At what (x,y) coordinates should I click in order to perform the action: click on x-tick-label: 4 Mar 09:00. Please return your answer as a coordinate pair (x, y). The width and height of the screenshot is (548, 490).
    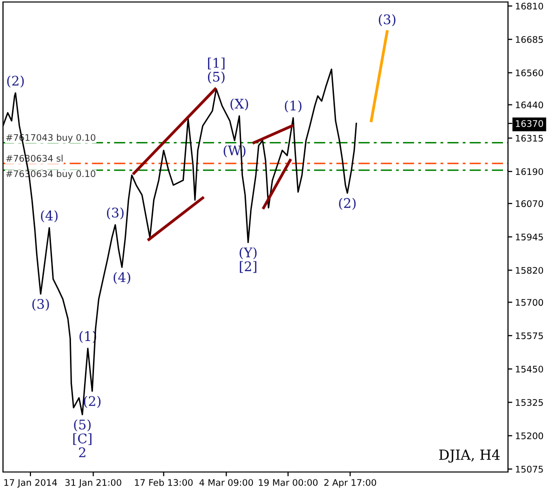
    Looking at the image, I should click on (226, 482).